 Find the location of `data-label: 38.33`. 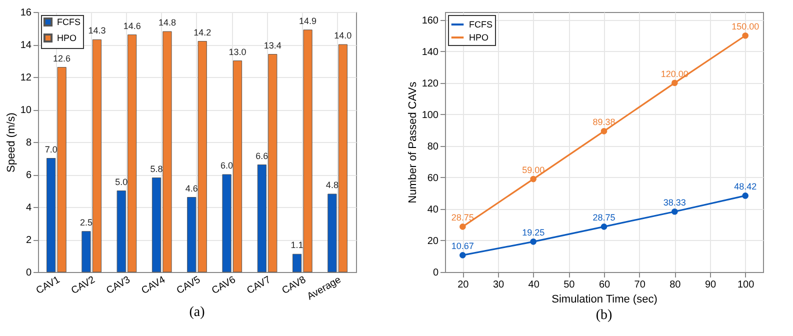

data-label: 38.33 is located at coordinates (674, 203).